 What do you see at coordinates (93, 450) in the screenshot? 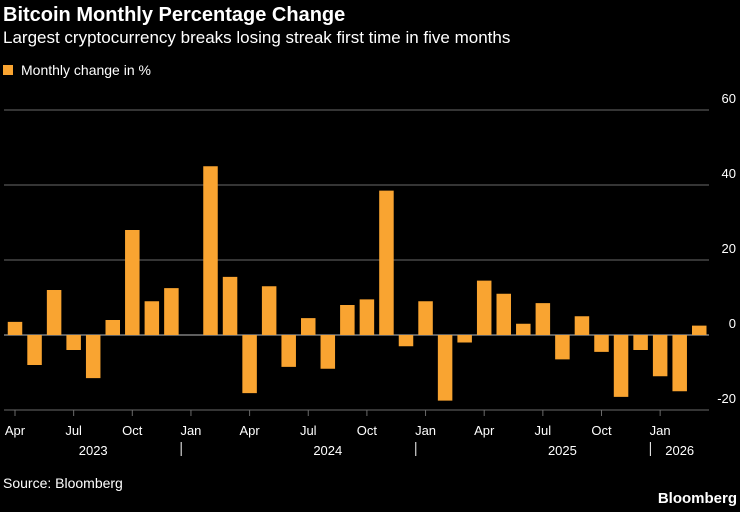
I see `year-label: 2023` at bounding box center [93, 450].